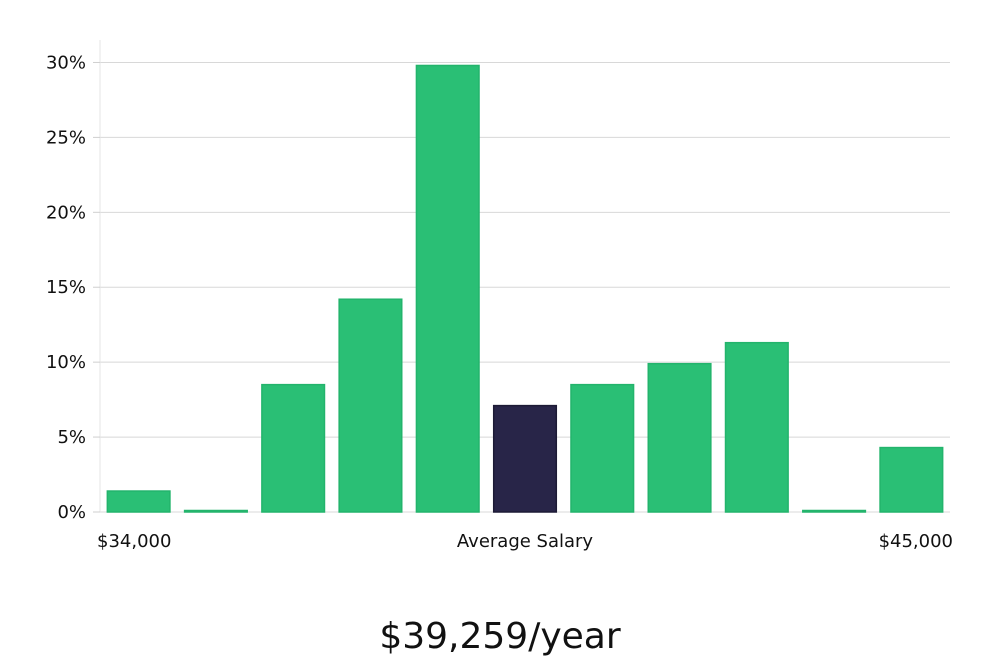  I want to click on y-tick-label-30: 30%, so click(66, 62).